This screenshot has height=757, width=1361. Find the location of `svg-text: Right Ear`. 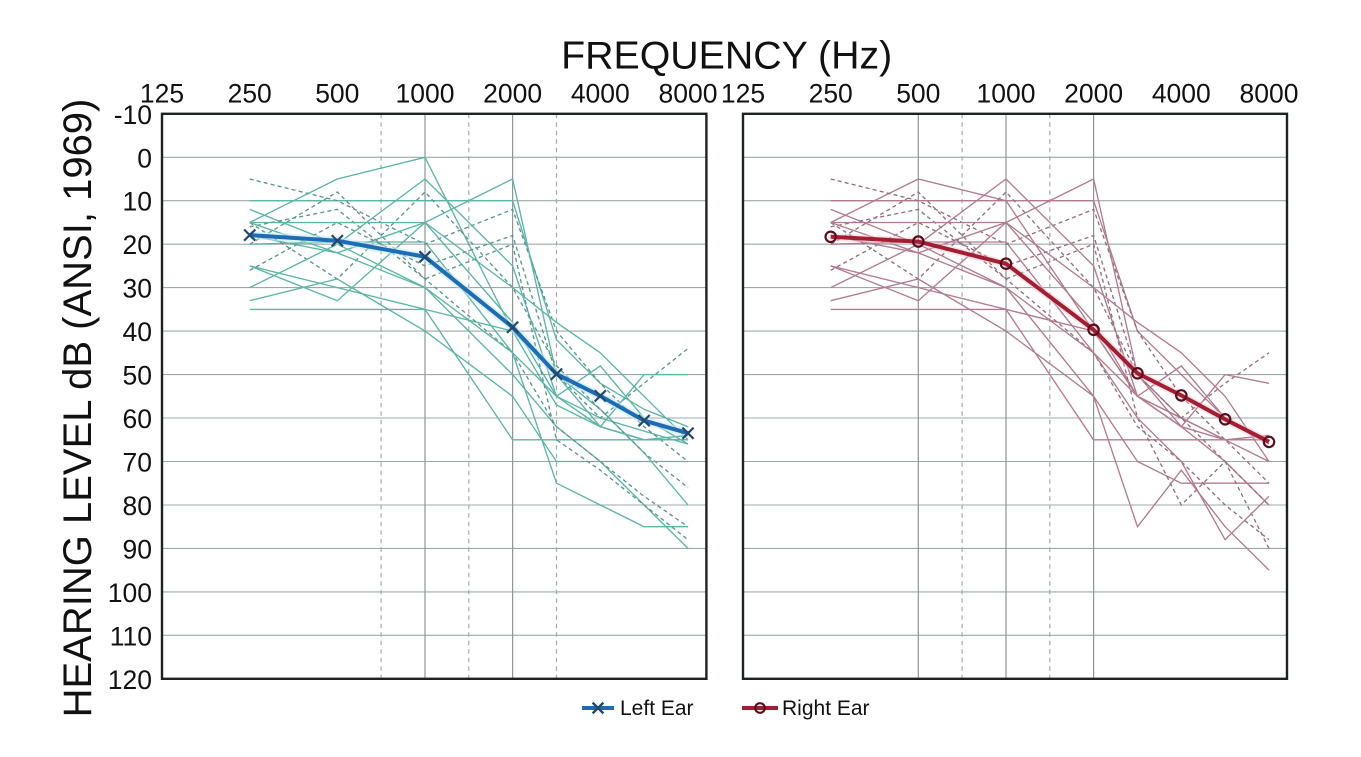

svg-text: Right Ear is located at coordinates (826, 708).